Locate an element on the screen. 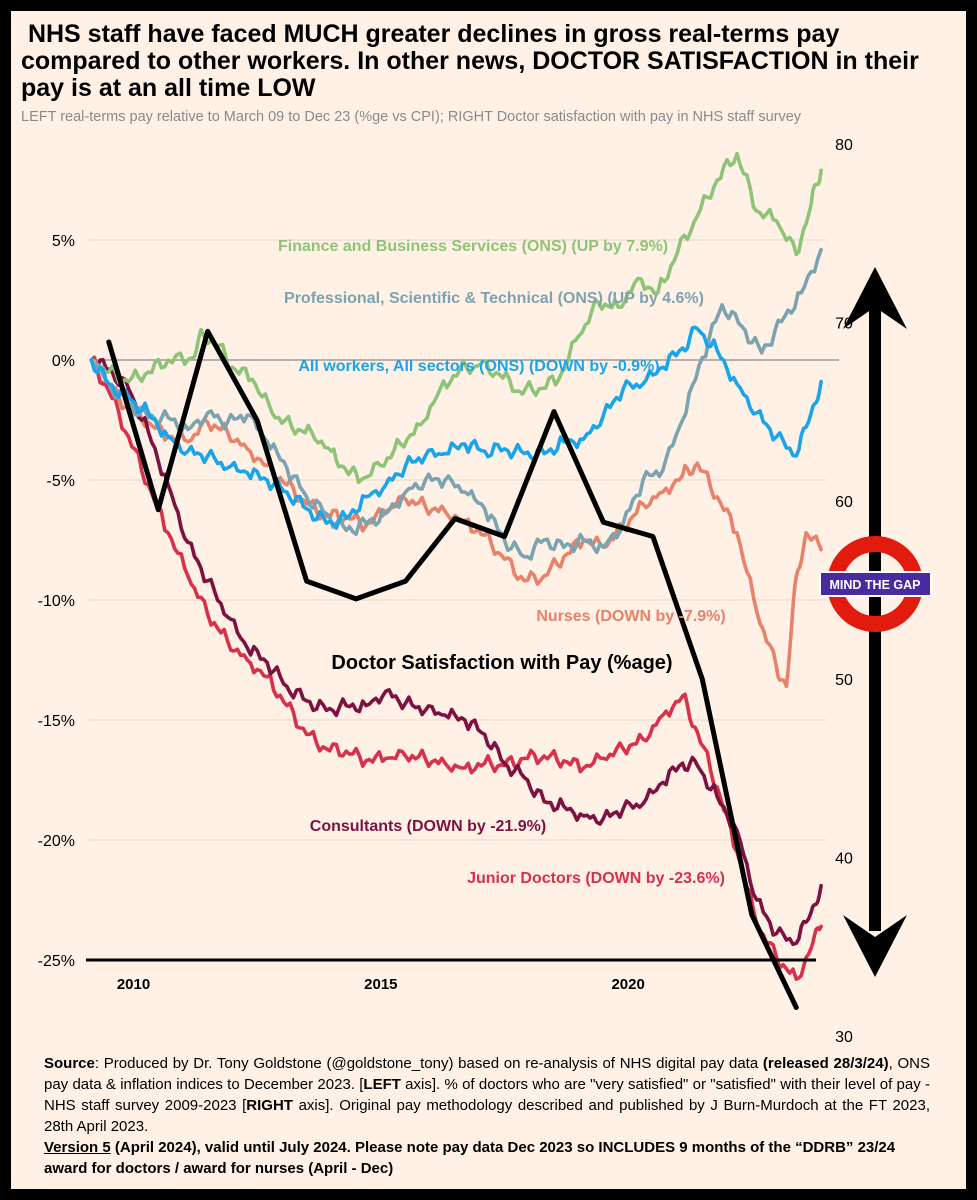 This screenshot has width=977, height=1200. x-axis-tick-label: 2020 is located at coordinates (627, 984).